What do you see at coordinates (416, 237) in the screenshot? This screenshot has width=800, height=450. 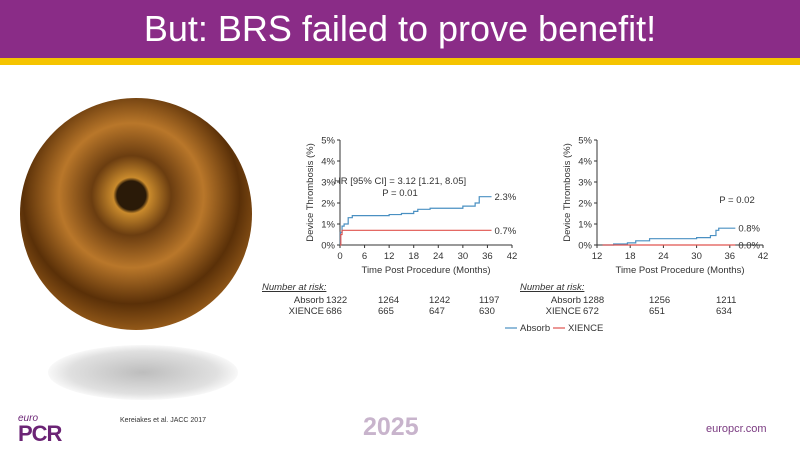 I see `series-xience` at bounding box center [416, 237].